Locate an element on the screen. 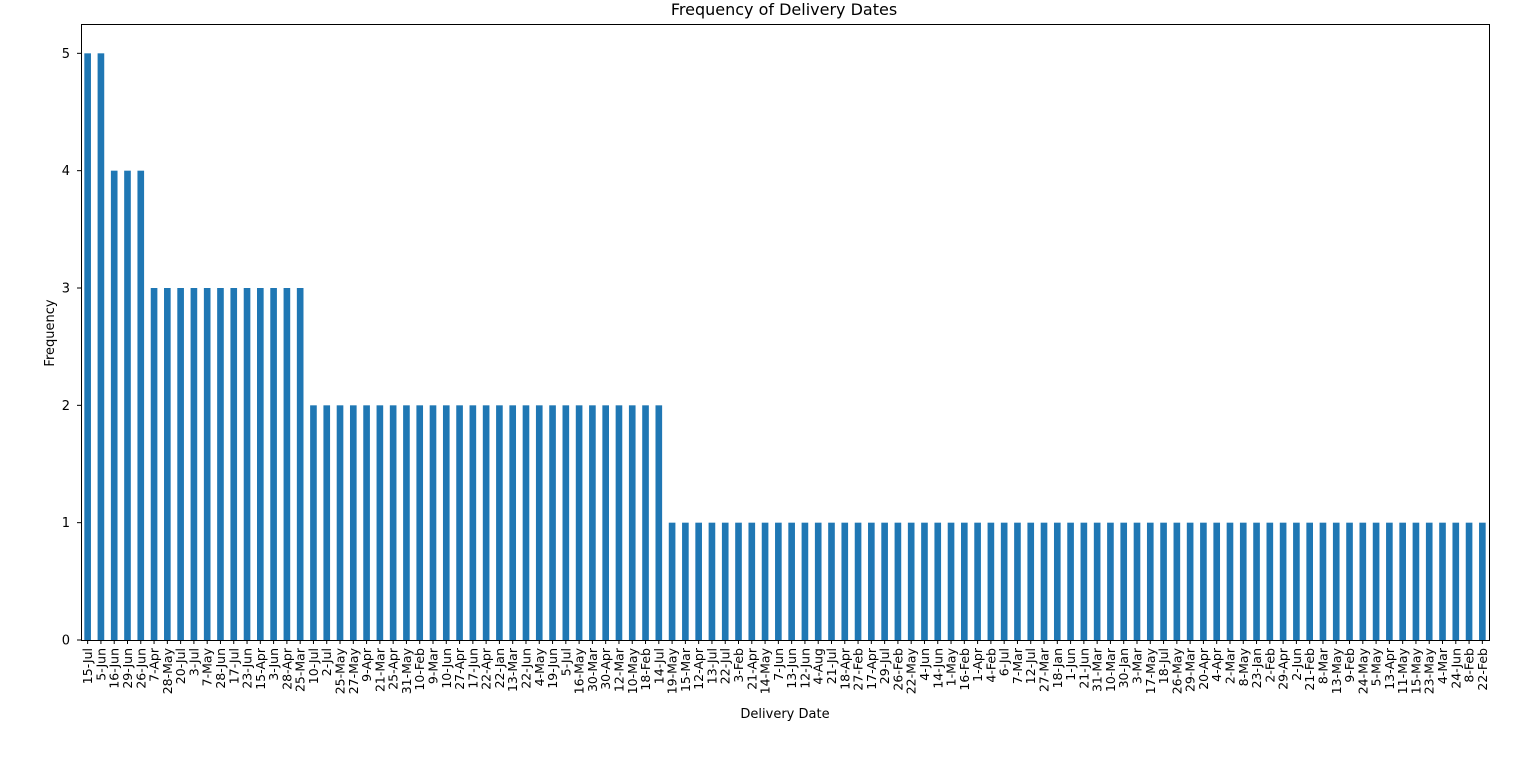 This screenshot has width=1536, height=761. x-tick-label: 7-Apr is located at coordinates (154, 664).